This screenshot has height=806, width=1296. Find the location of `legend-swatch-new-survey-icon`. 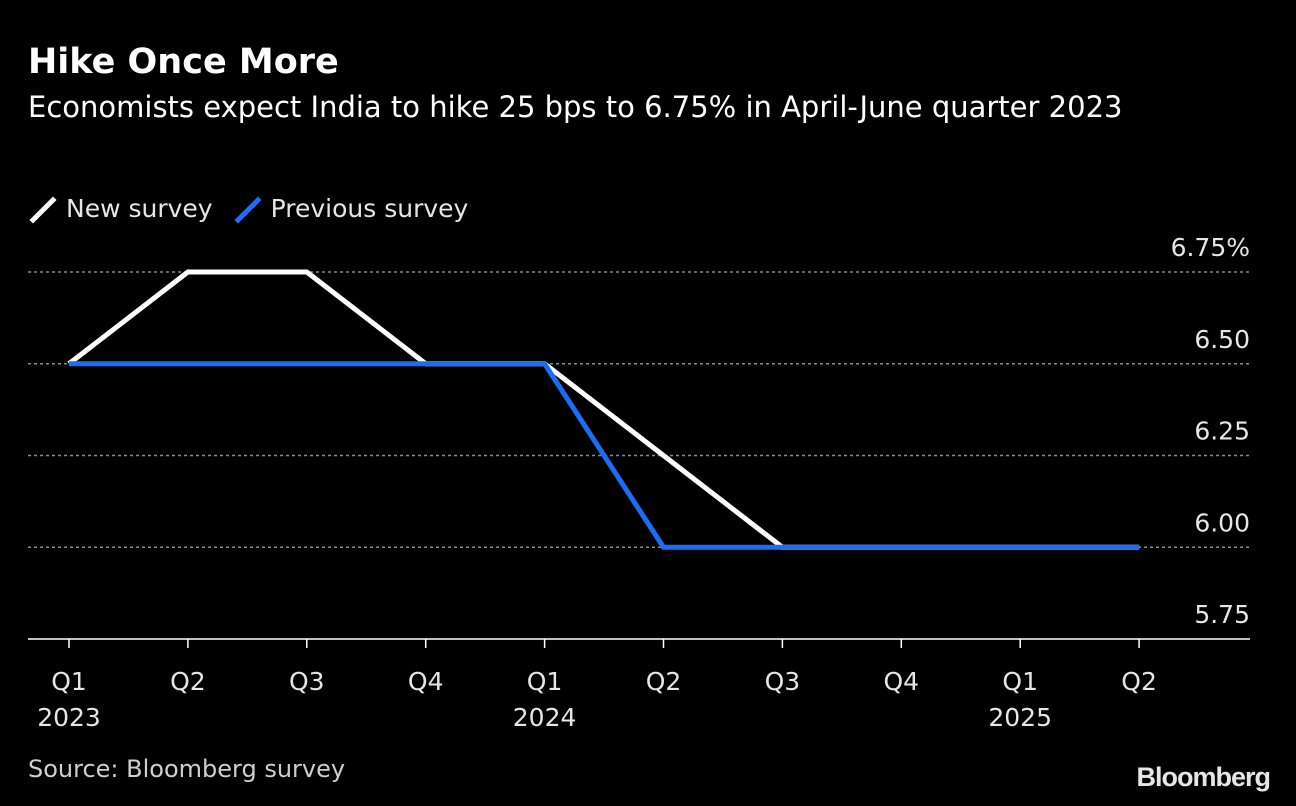

legend-swatch-new-survey-icon is located at coordinates (43, 210).